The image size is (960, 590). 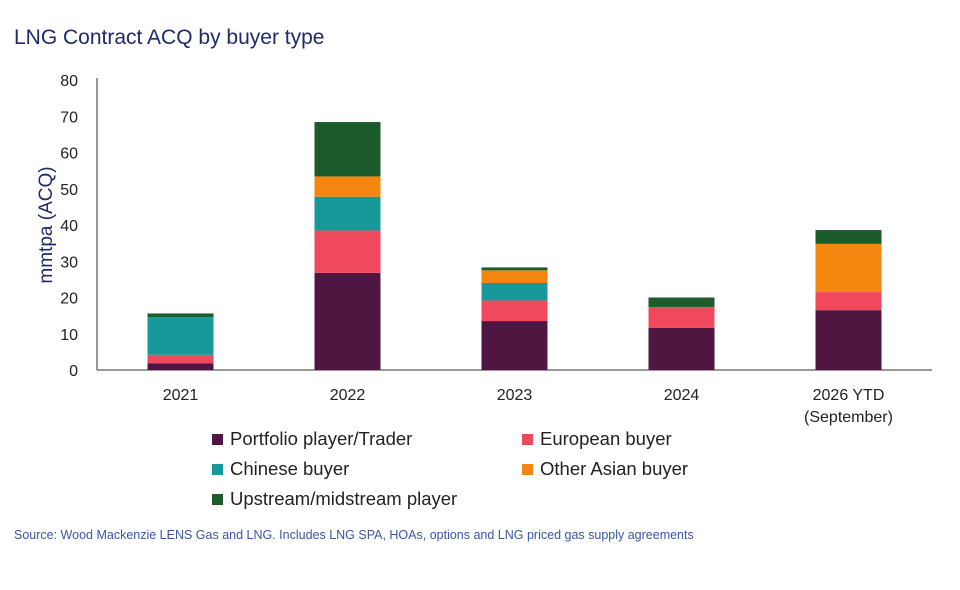 What do you see at coordinates (69, 262) in the screenshot?
I see `y-tick-label: 30` at bounding box center [69, 262].